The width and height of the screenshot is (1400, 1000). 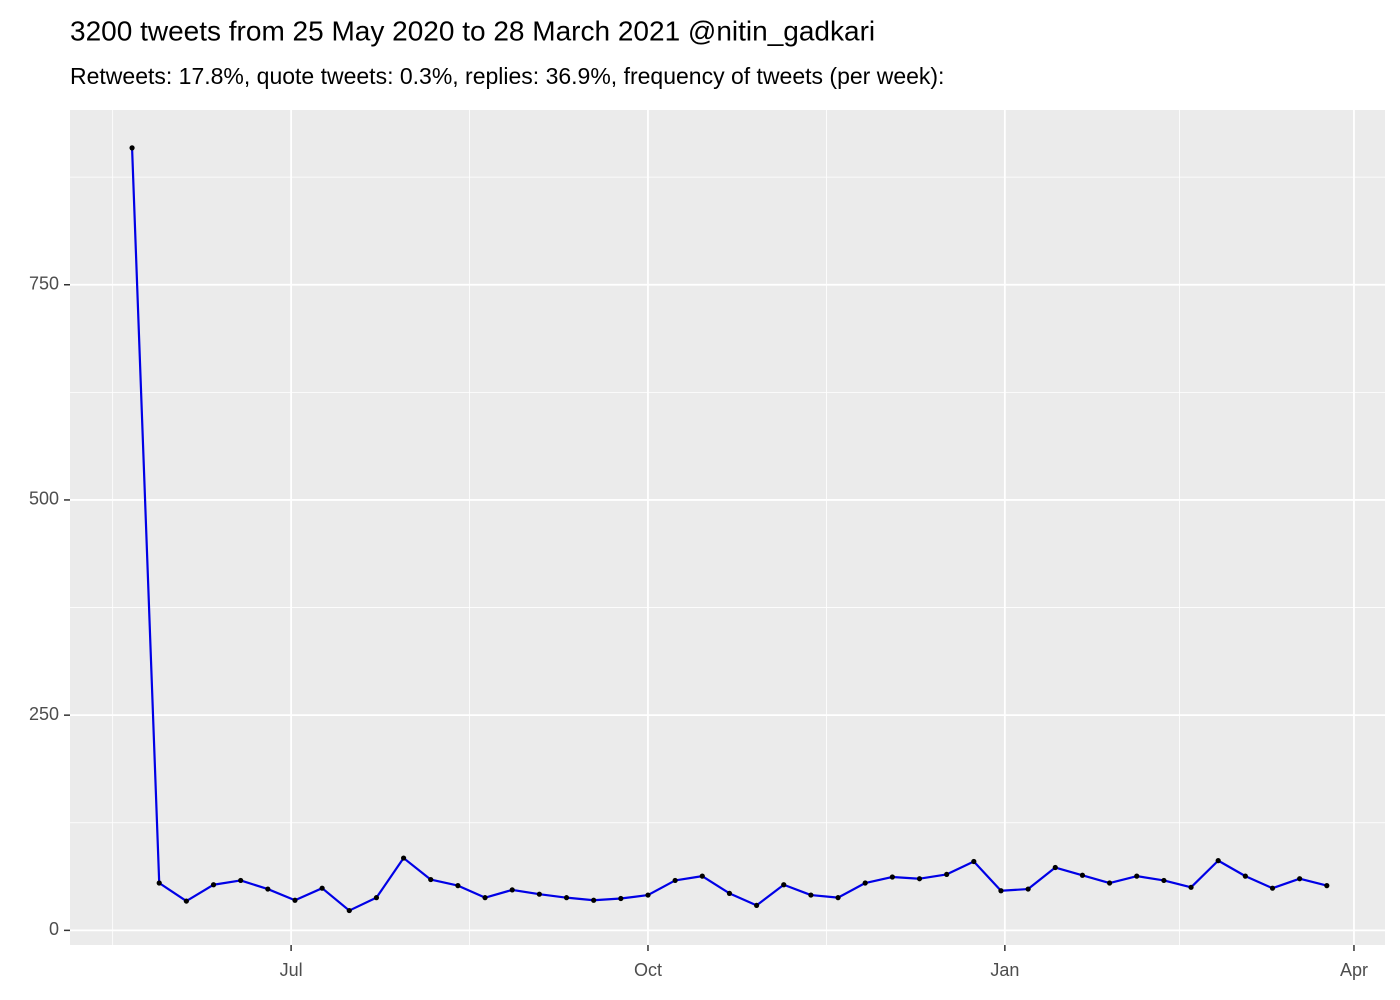 What do you see at coordinates (1354, 970) in the screenshot?
I see `x-tick-label: Apr` at bounding box center [1354, 970].